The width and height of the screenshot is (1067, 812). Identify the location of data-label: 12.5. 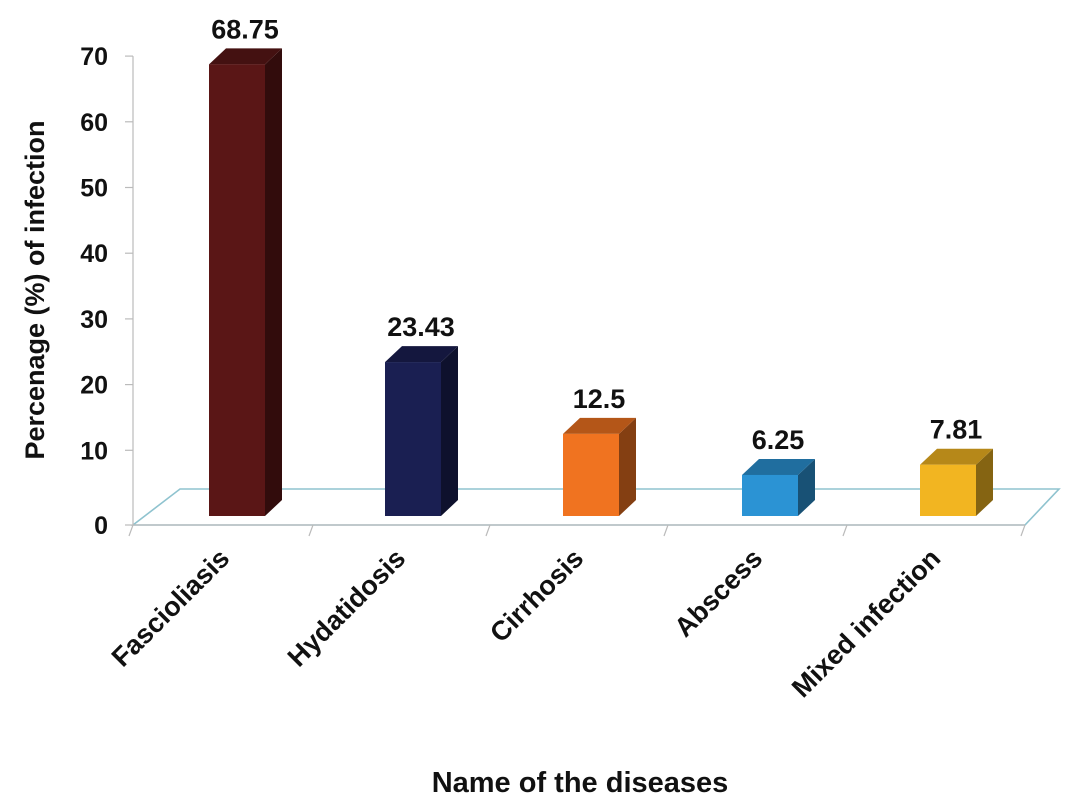
(599, 399).